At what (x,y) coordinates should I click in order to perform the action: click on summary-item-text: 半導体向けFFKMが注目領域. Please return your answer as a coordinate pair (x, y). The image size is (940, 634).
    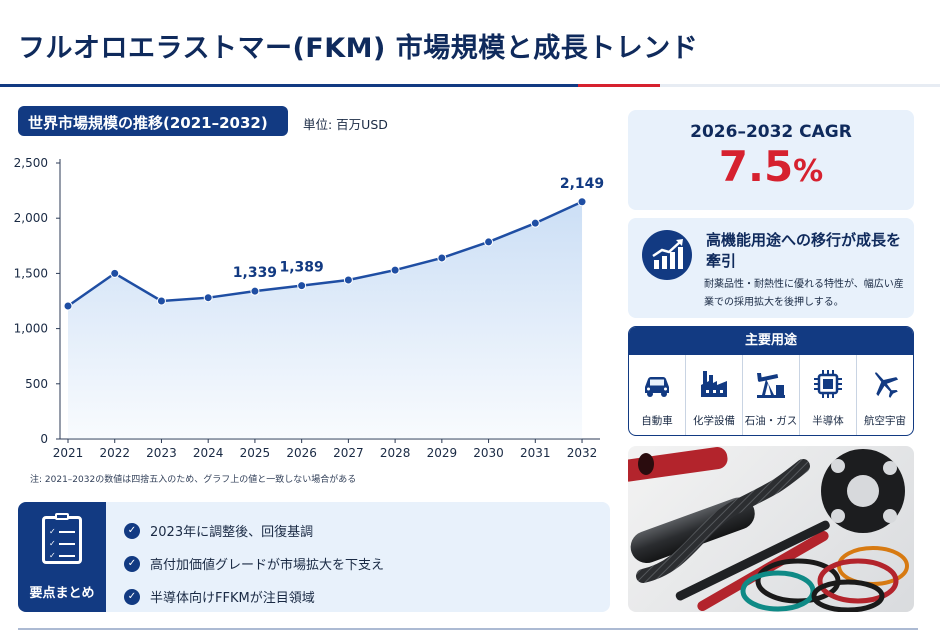
    Looking at the image, I should click on (232, 598).